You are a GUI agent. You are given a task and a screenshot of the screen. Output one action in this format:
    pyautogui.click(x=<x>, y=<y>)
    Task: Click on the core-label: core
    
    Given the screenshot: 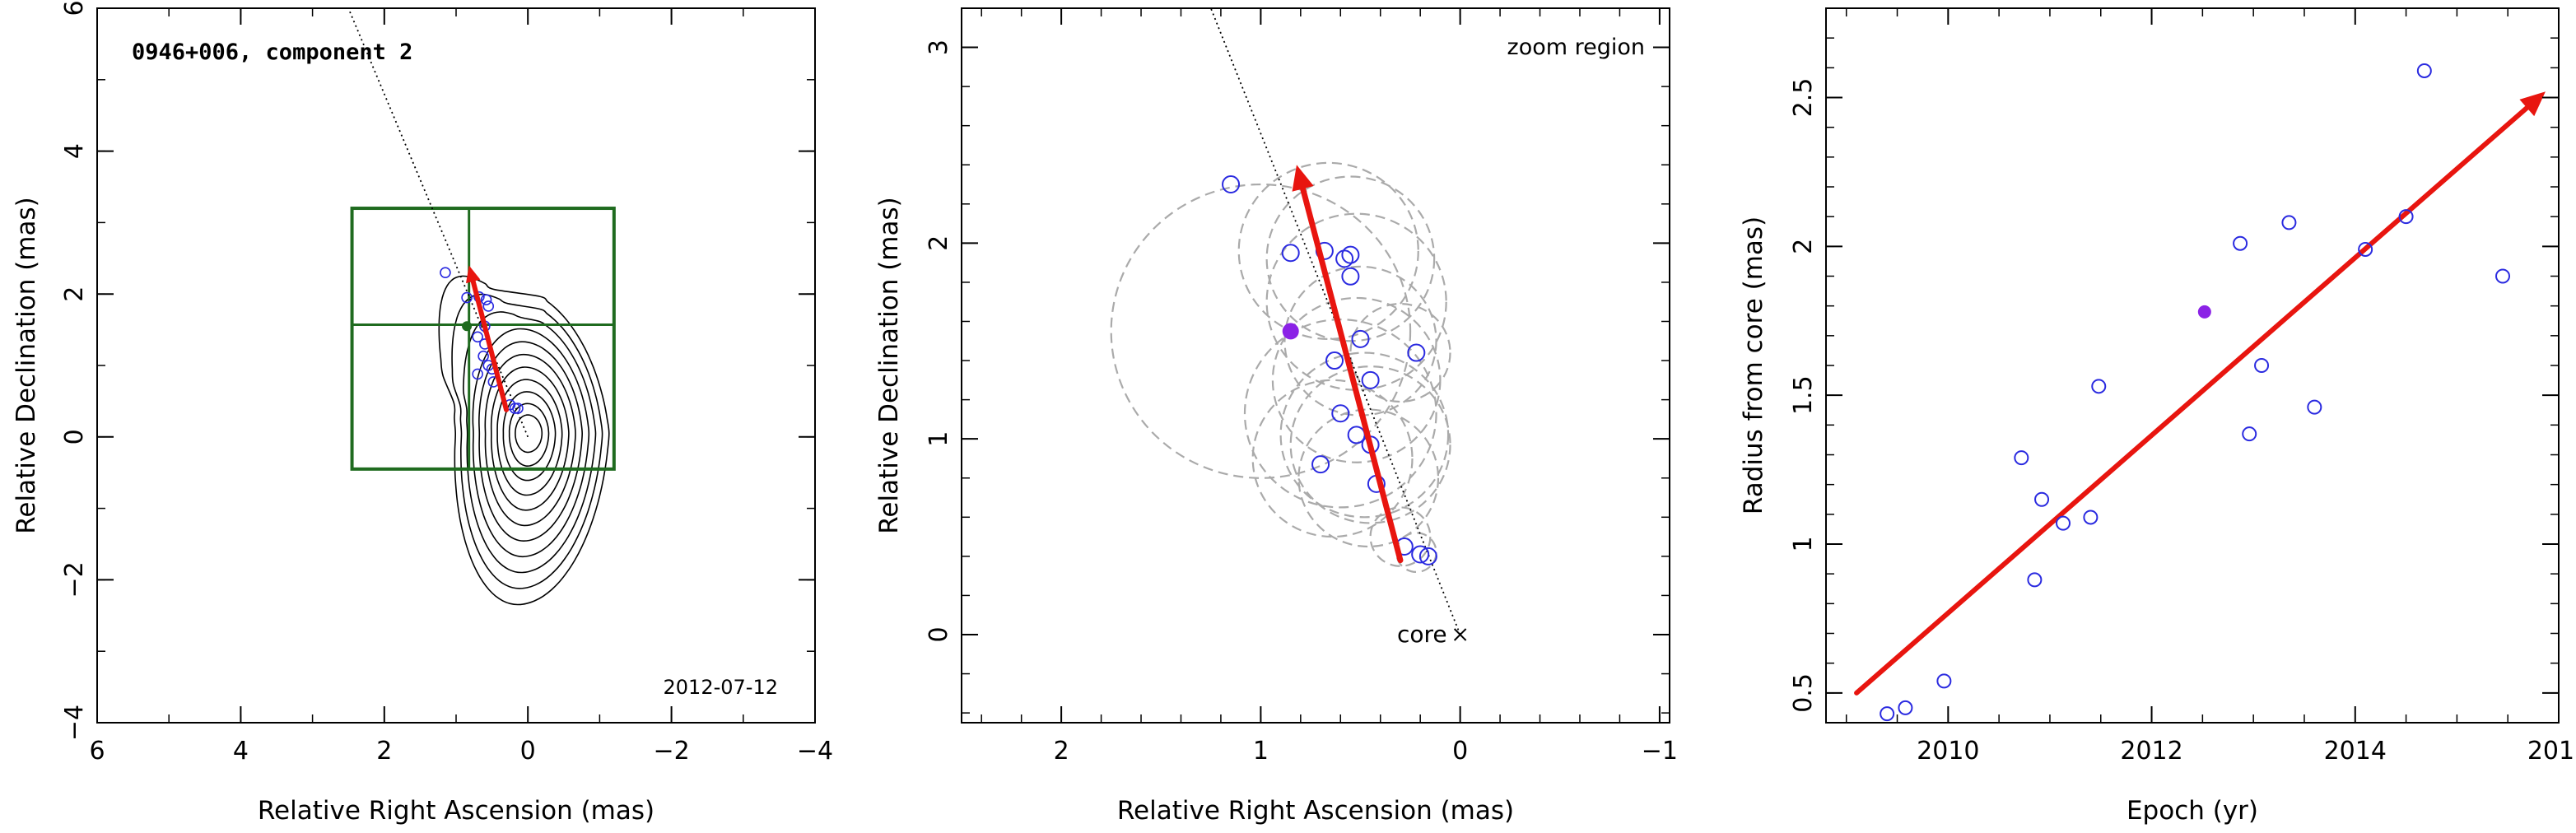 What is the action you would take?
    pyautogui.click(x=1422, y=635)
    